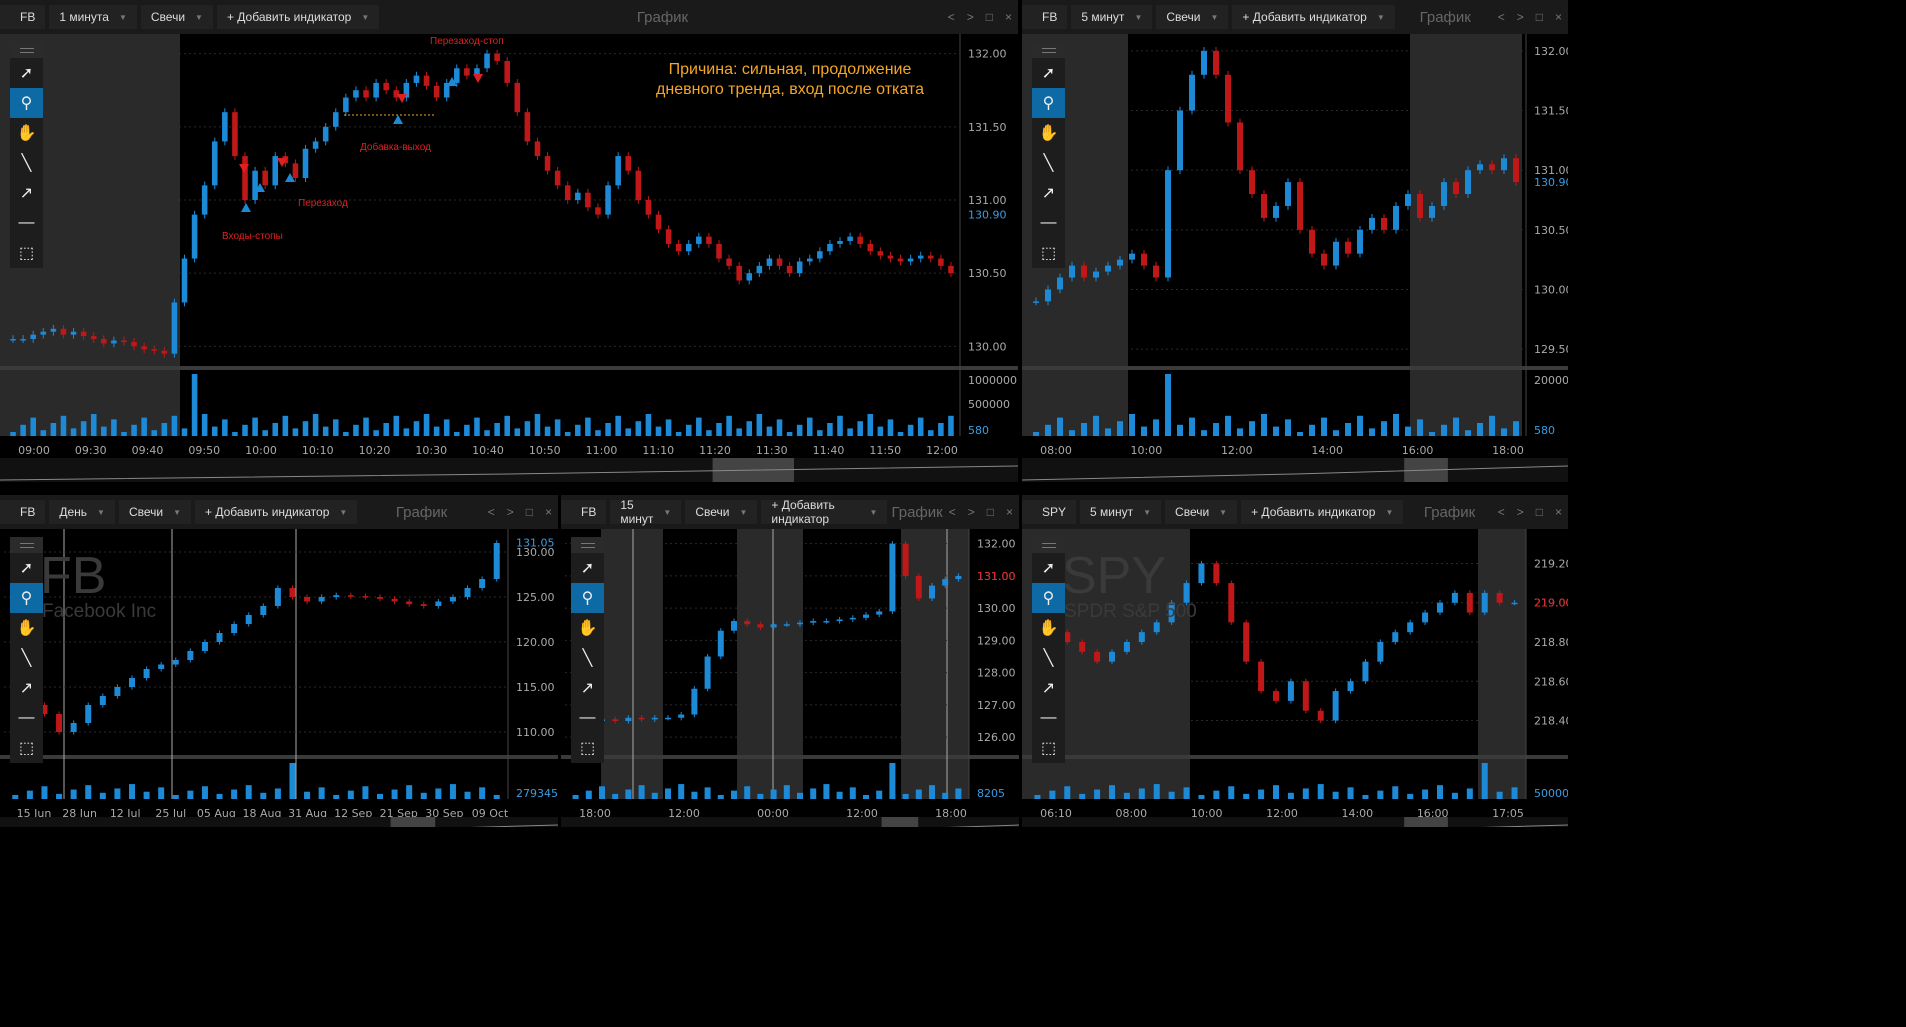 The image size is (1906, 1027). I want to click on interval-dropdown: 15 минут ▼, so click(646, 512).